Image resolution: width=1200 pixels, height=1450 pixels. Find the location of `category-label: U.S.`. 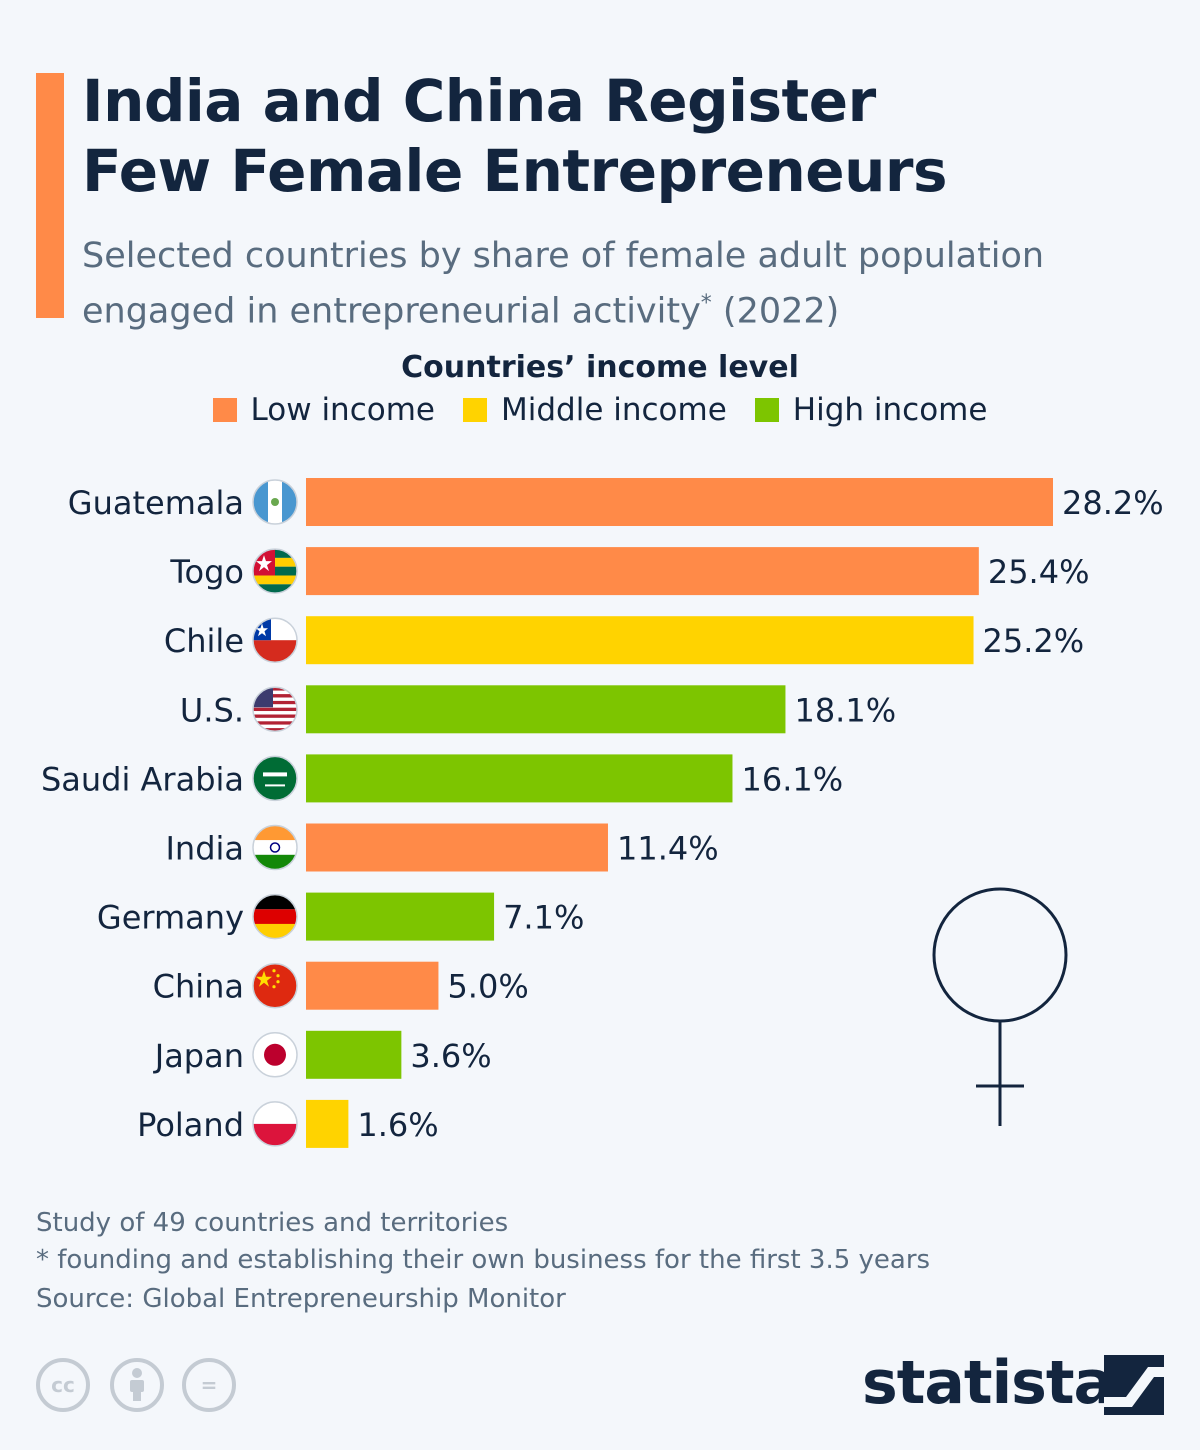

category-label: U.S. is located at coordinates (212, 710).